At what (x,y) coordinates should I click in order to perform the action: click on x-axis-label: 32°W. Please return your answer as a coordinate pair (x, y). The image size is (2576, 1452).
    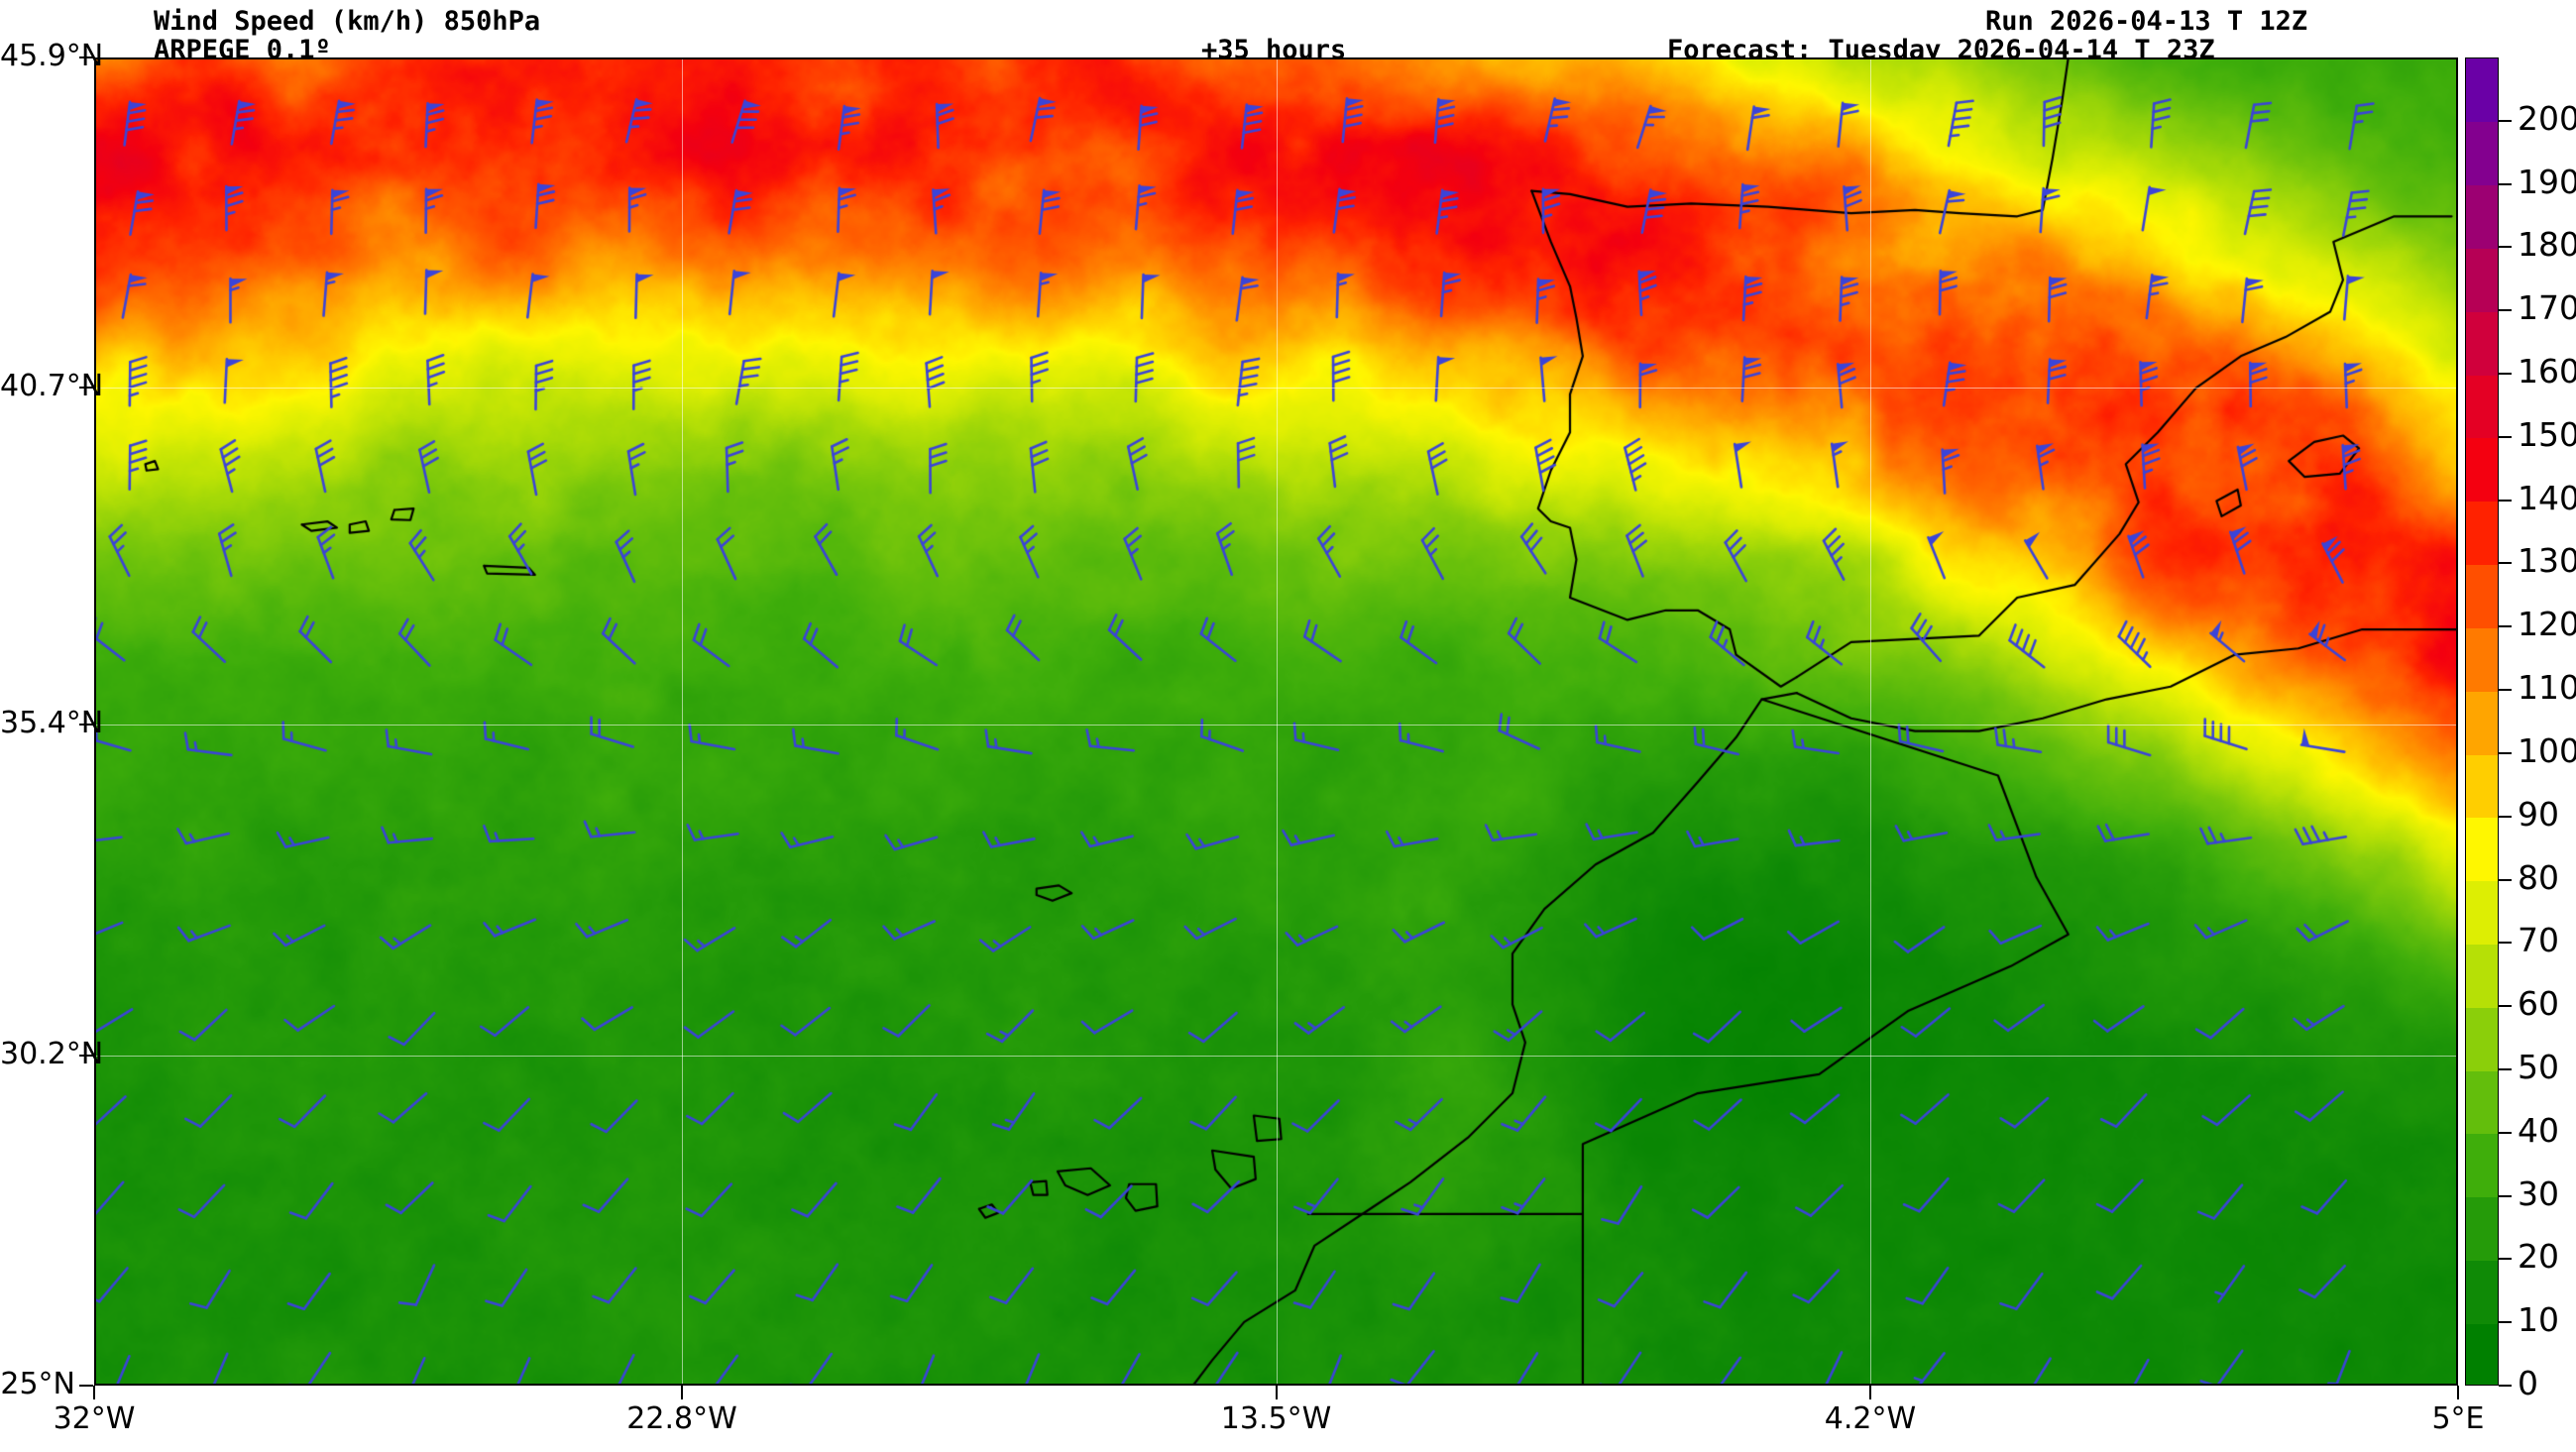
    Looking at the image, I should click on (94, 1418).